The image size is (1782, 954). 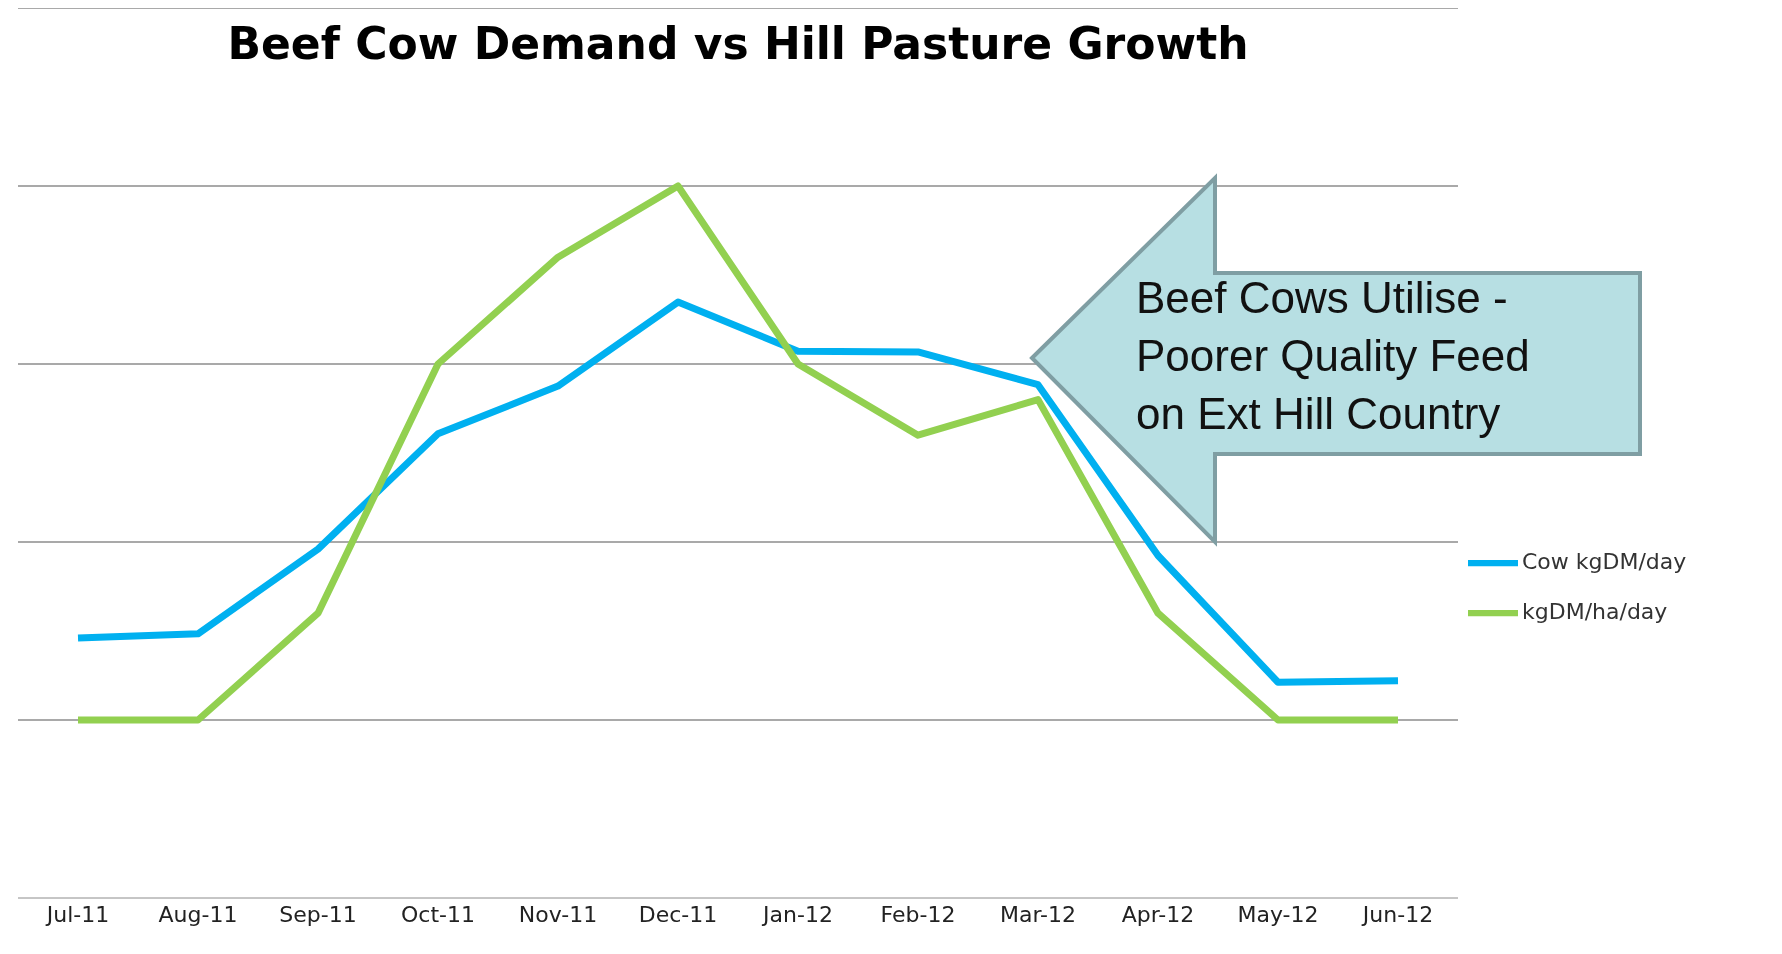 What do you see at coordinates (318, 914) in the screenshot?
I see `x-tick-label: Sep-11` at bounding box center [318, 914].